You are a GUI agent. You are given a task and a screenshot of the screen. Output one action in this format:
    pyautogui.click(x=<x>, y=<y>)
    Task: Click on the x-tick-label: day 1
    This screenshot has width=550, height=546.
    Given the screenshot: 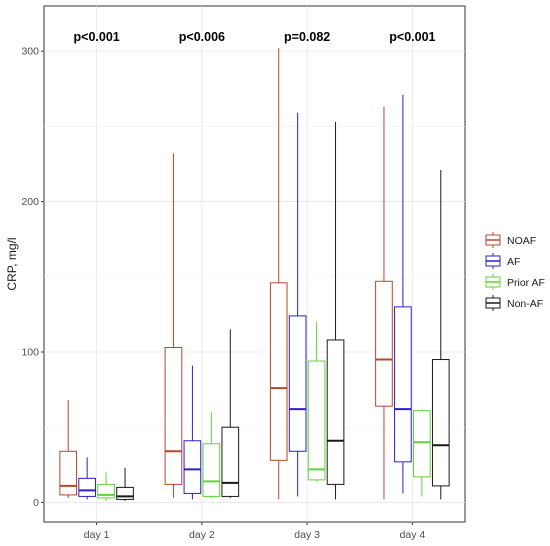 What is the action you would take?
    pyautogui.click(x=97, y=535)
    